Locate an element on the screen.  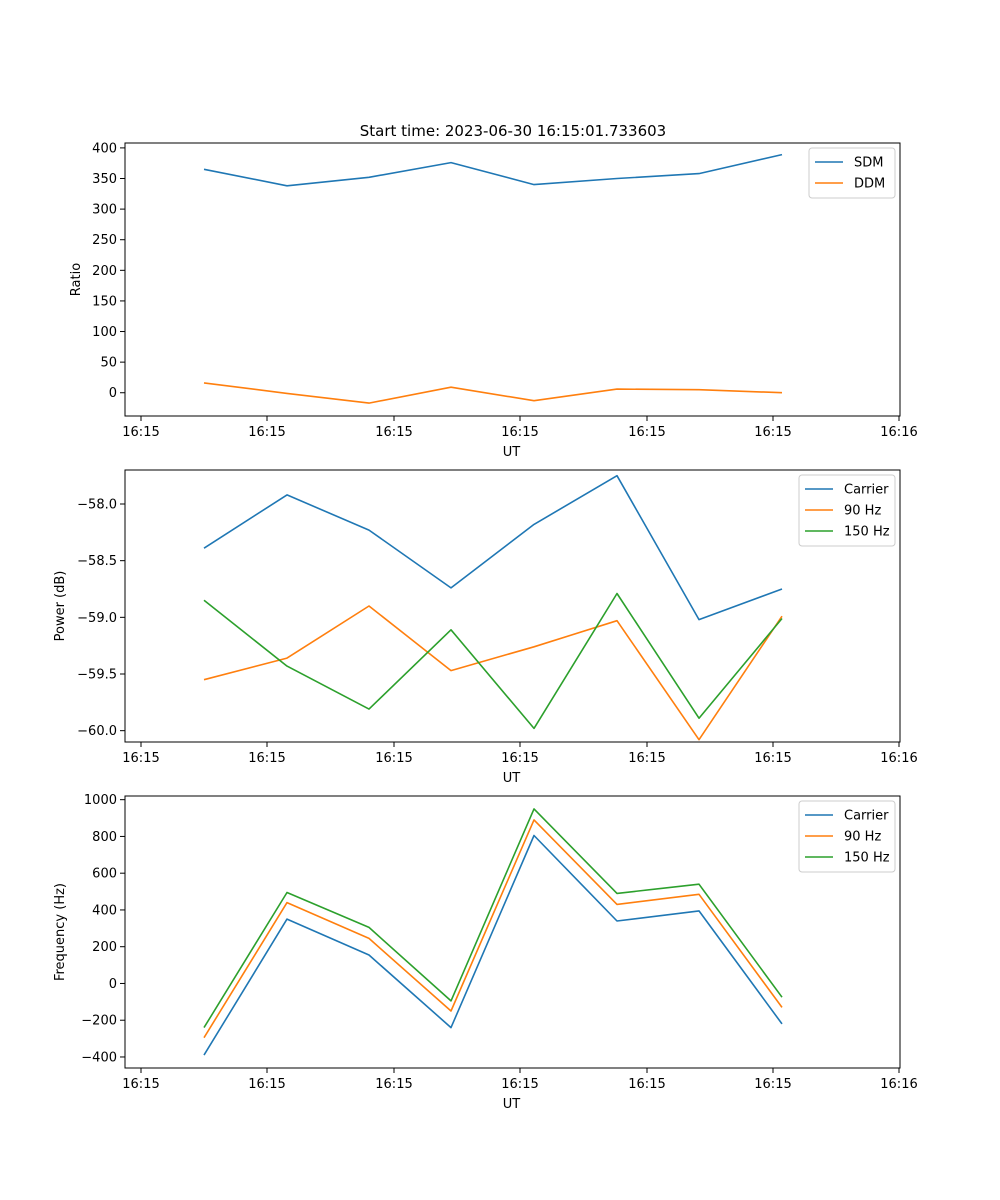
y-axis-label: Frequency (Hz) is located at coordinates (60, 932).